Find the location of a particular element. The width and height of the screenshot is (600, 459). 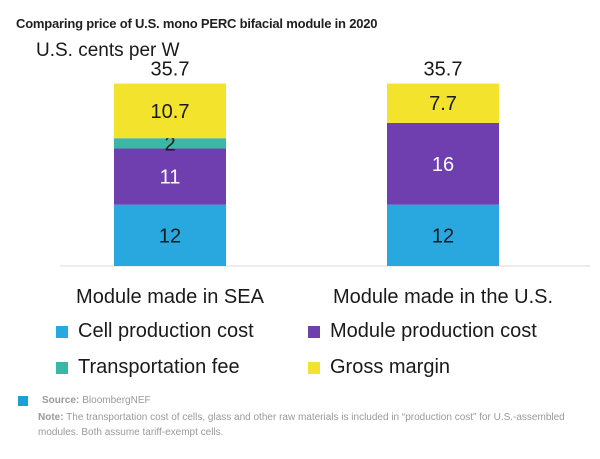

legend-item-module-production: Module production cost is located at coordinates (422, 331).